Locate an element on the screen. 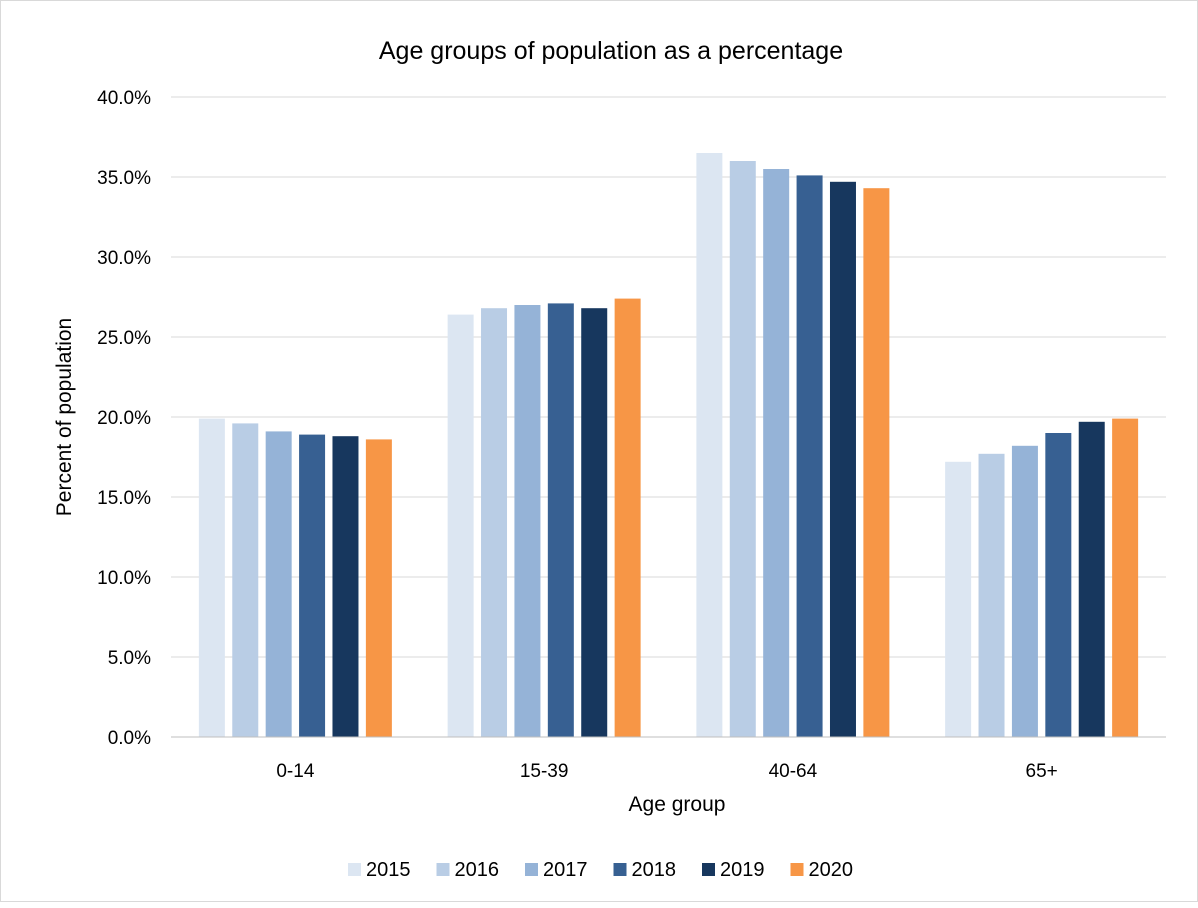 The width and height of the screenshot is (1198, 908). legend: 2015 2016 2017 2018 2019 2020 is located at coordinates (600, 870).